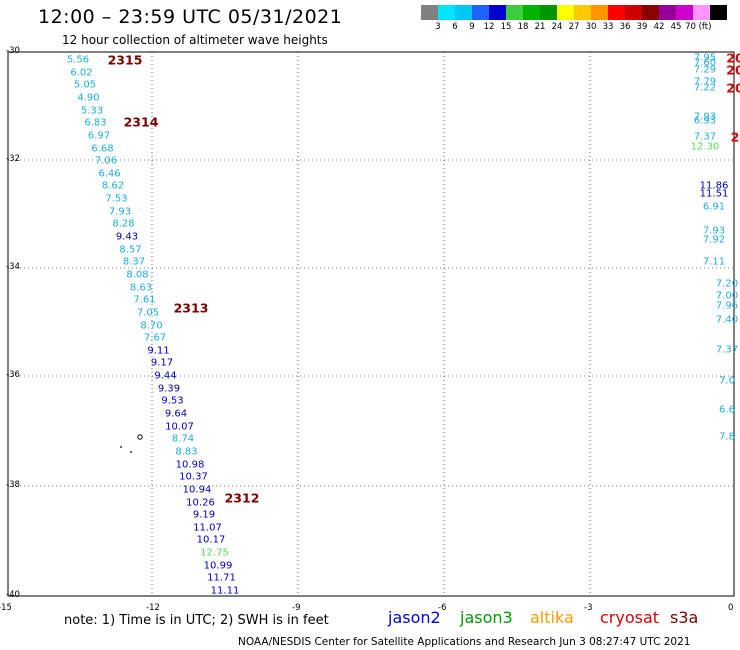 The width and height of the screenshot is (740, 650). What do you see at coordinates (705, 70) in the screenshot?
I see `swh-label: 7.29` at bounding box center [705, 70].